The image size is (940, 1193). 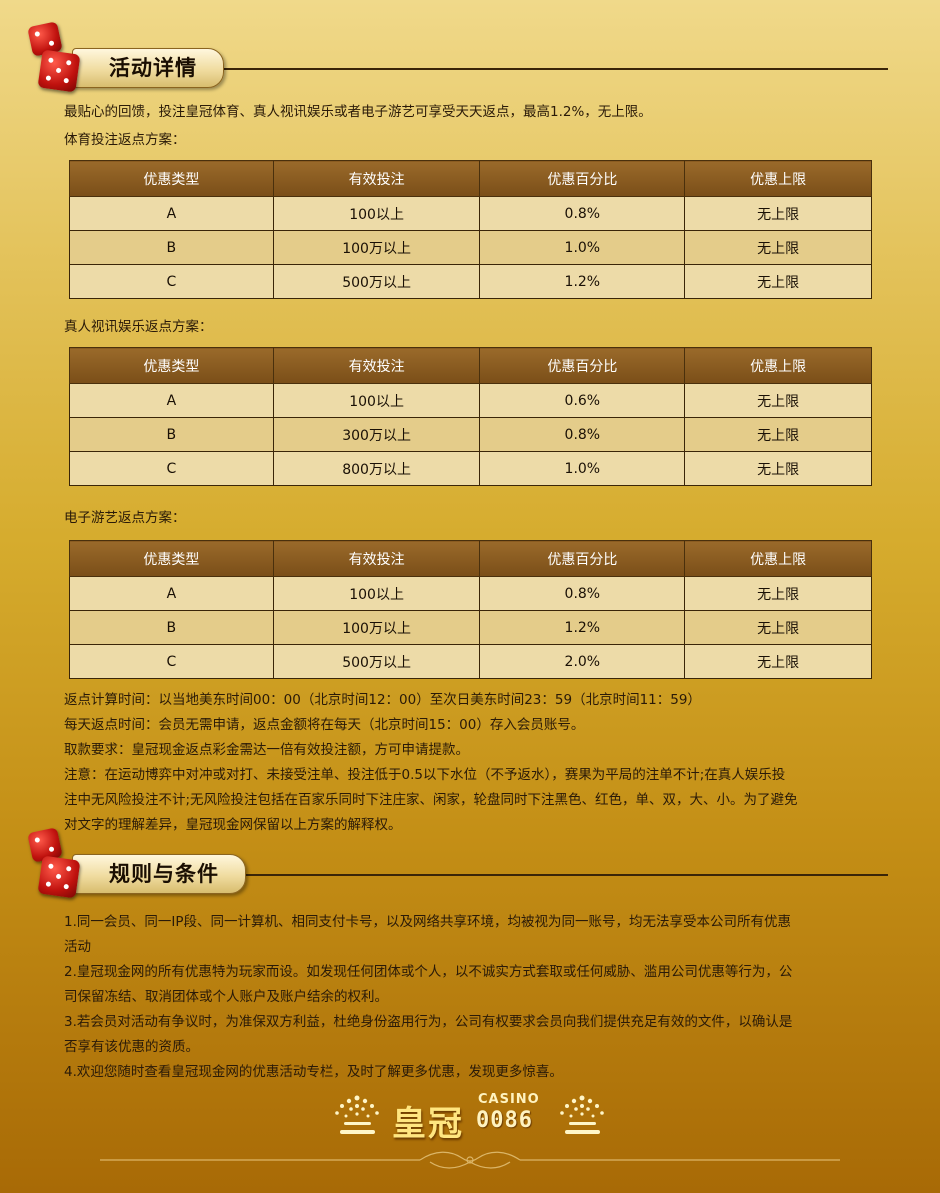 What do you see at coordinates (582, 400) in the screenshot?
I see `table-cell: 0.6%` at bounding box center [582, 400].